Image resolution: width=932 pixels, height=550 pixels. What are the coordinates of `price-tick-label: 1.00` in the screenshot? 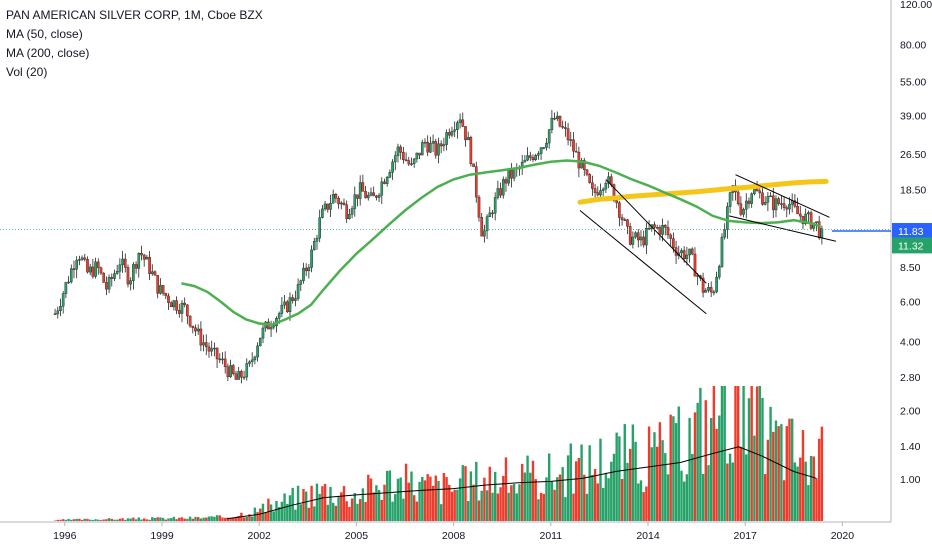 It's located at (910, 480).